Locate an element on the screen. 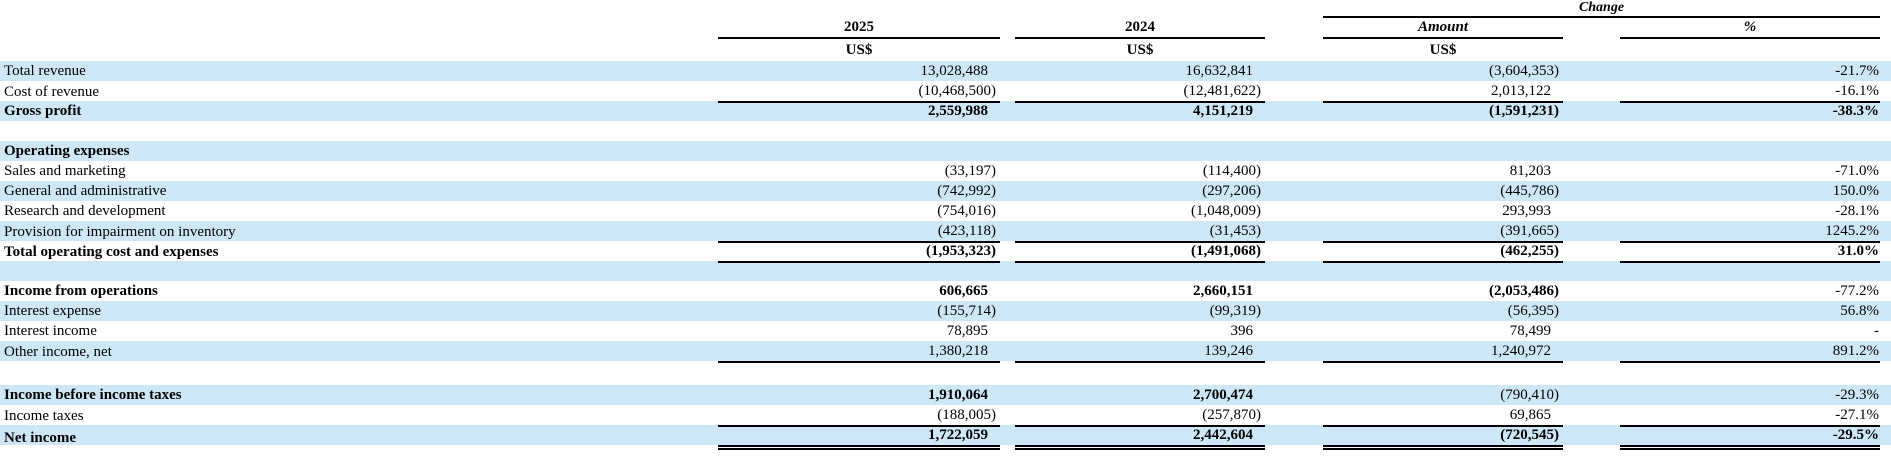 This screenshot has width=1891, height=460. value-amount: 2,013,122 is located at coordinates (1521, 91).